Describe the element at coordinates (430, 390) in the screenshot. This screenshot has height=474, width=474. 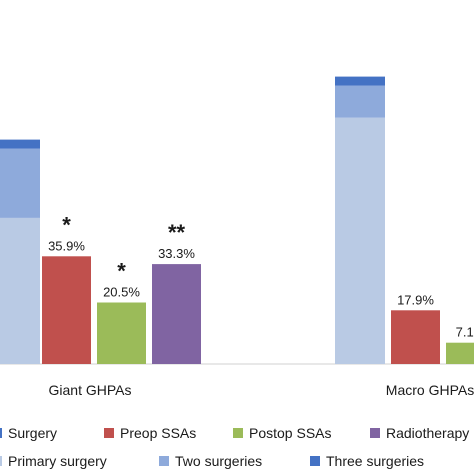
I see `category-label: Macro GHPAs` at that location.